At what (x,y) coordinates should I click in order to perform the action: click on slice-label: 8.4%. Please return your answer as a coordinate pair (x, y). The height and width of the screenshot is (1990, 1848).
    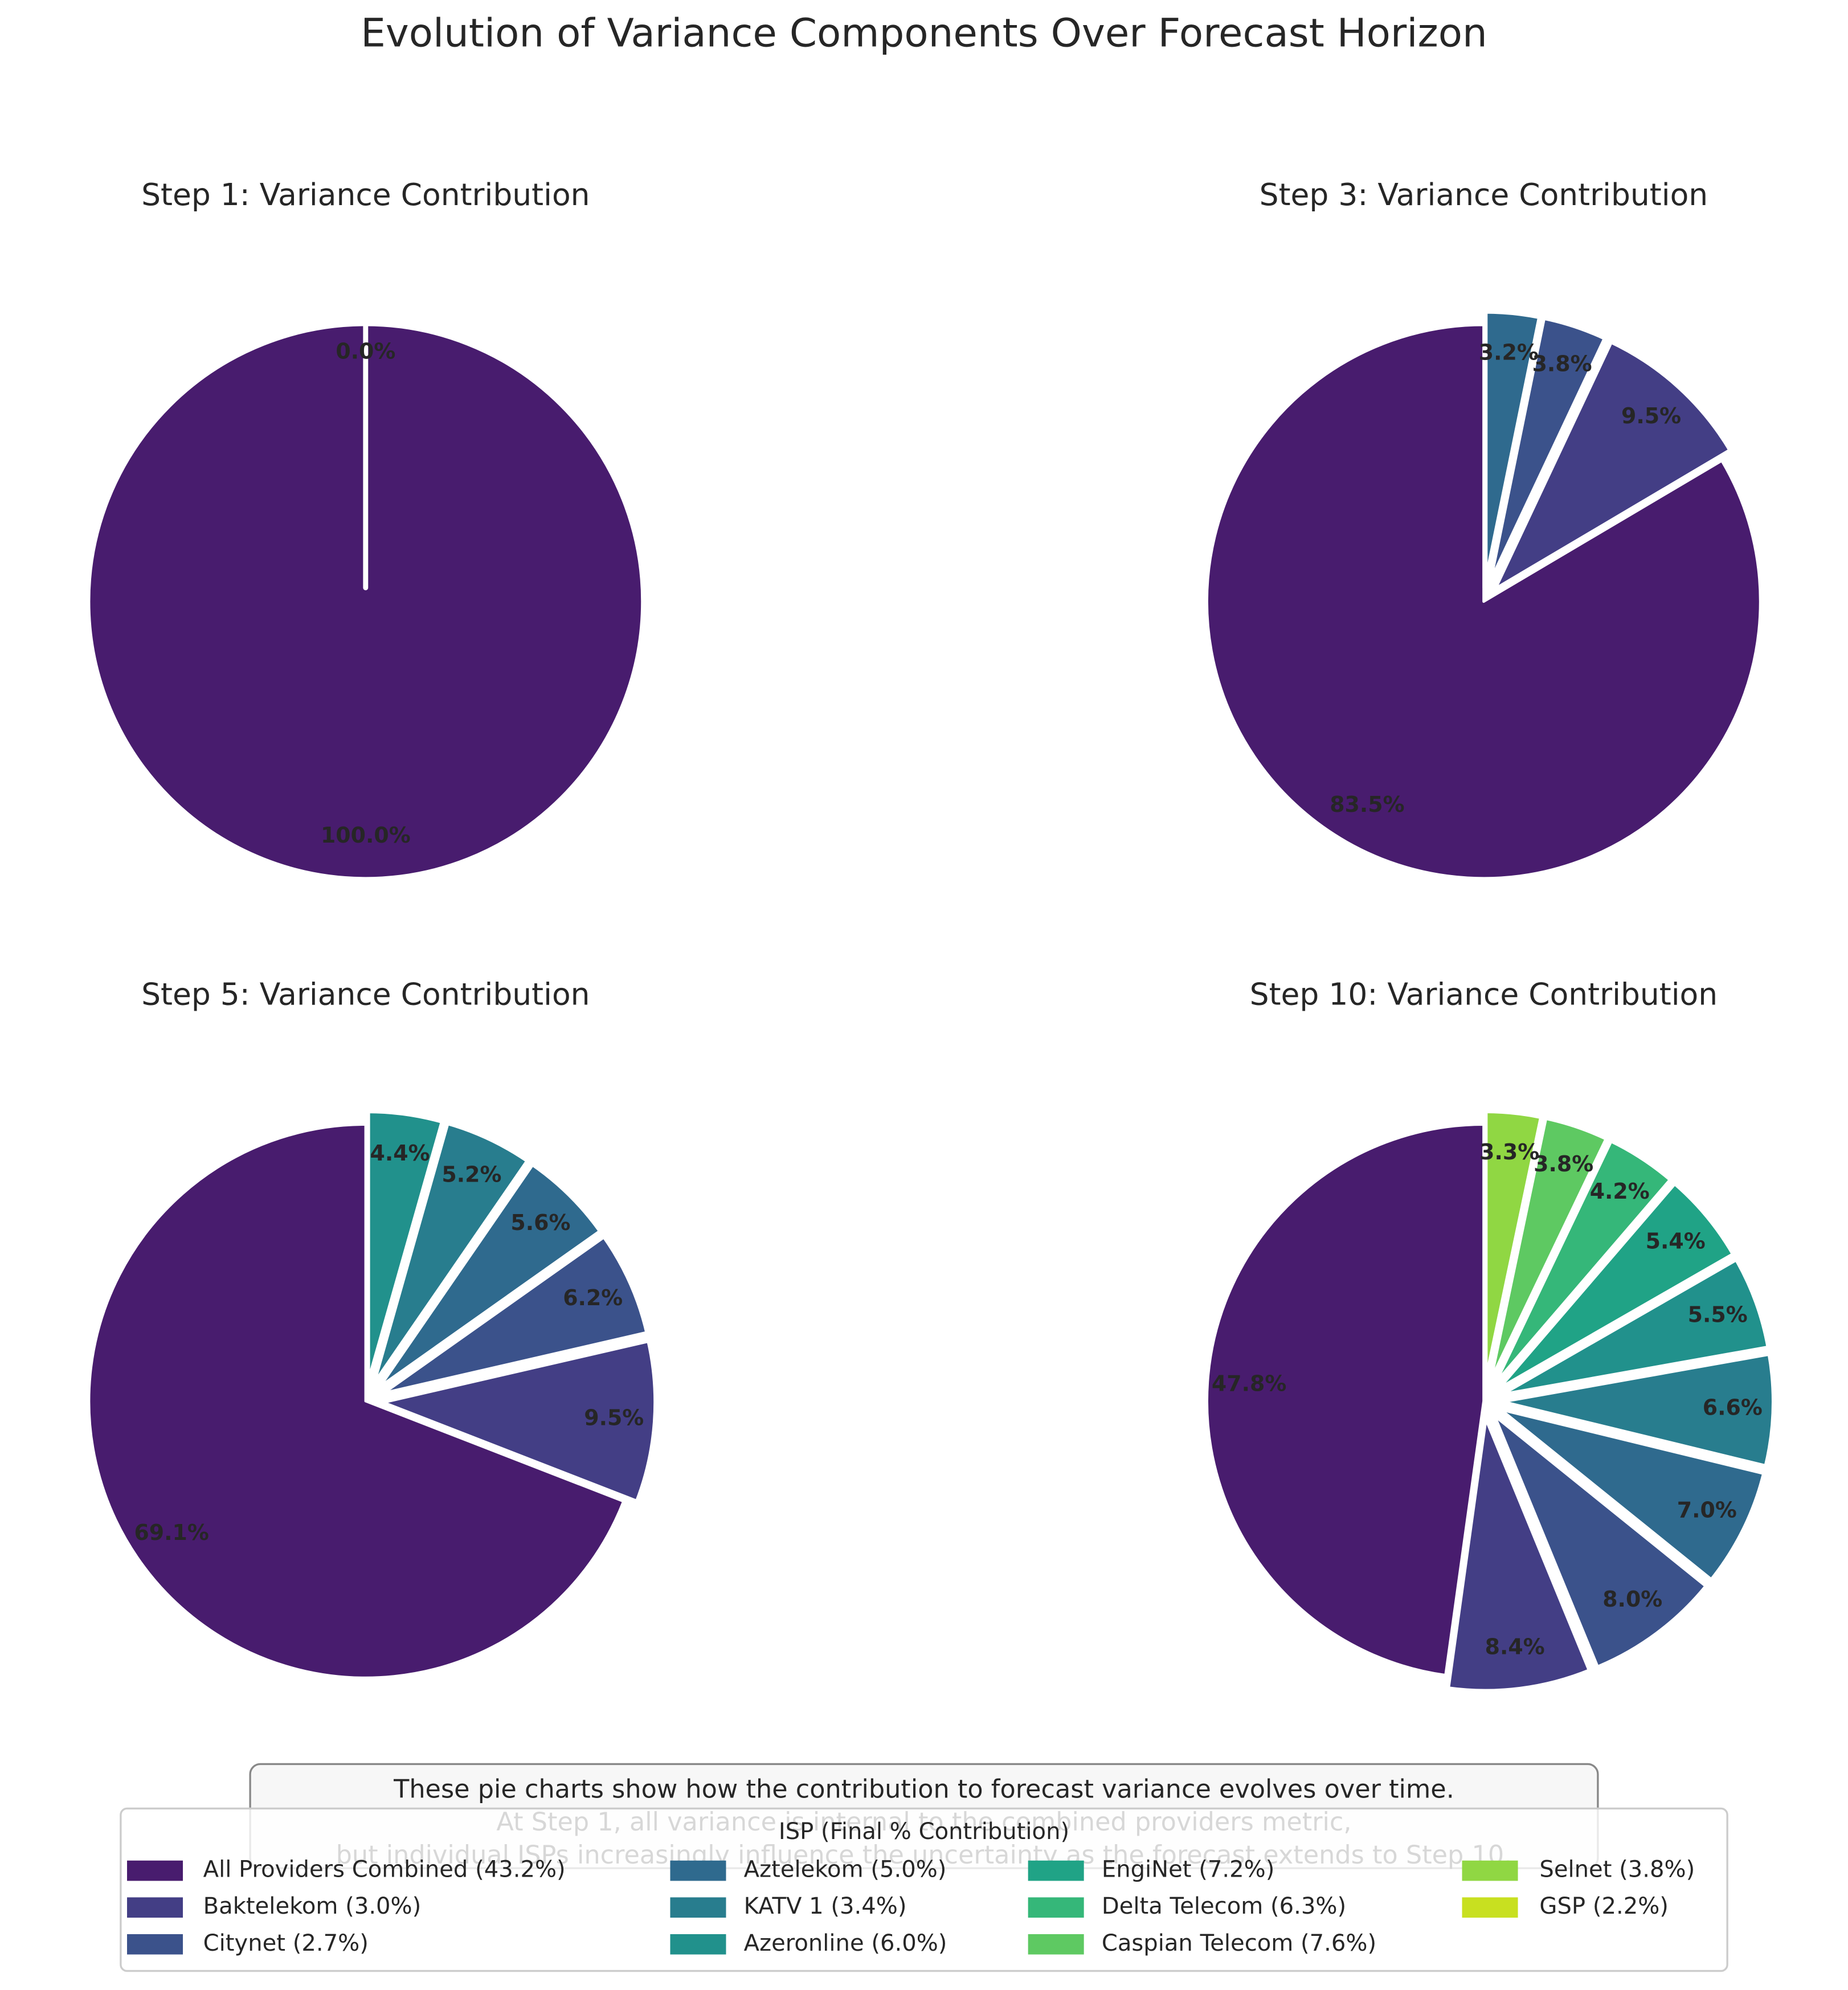
    Looking at the image, I should click on (1515, 1647).